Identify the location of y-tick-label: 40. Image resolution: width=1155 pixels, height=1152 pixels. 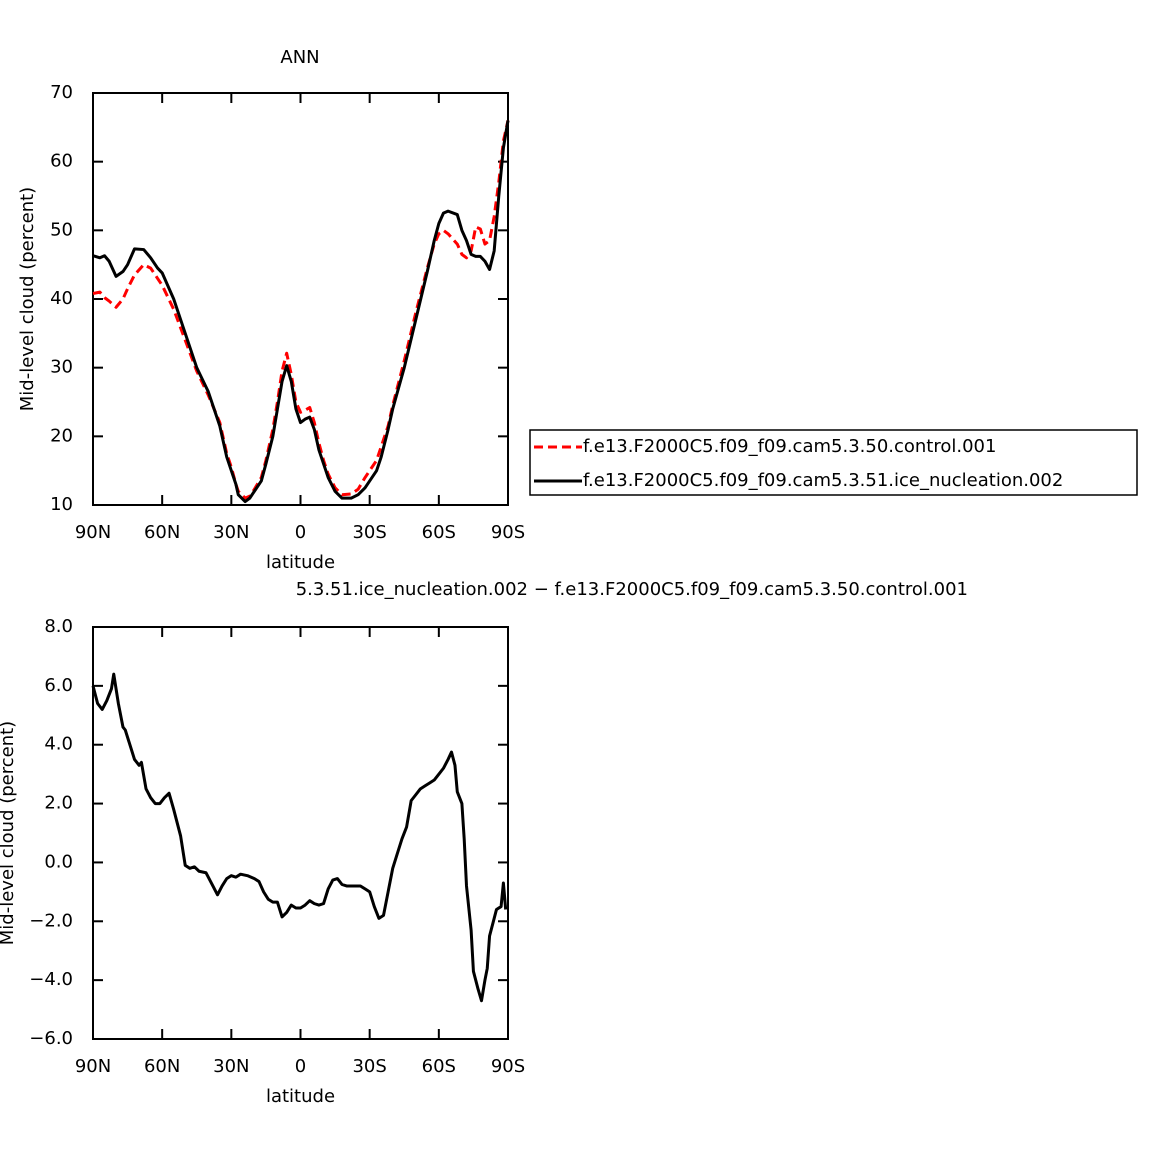
(61, 298).